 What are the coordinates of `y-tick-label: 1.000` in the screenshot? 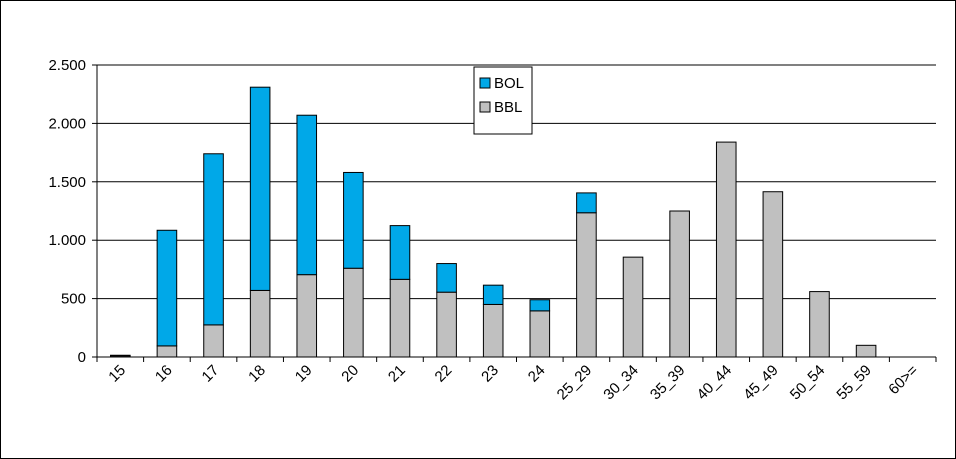 It's located at (67, 240).